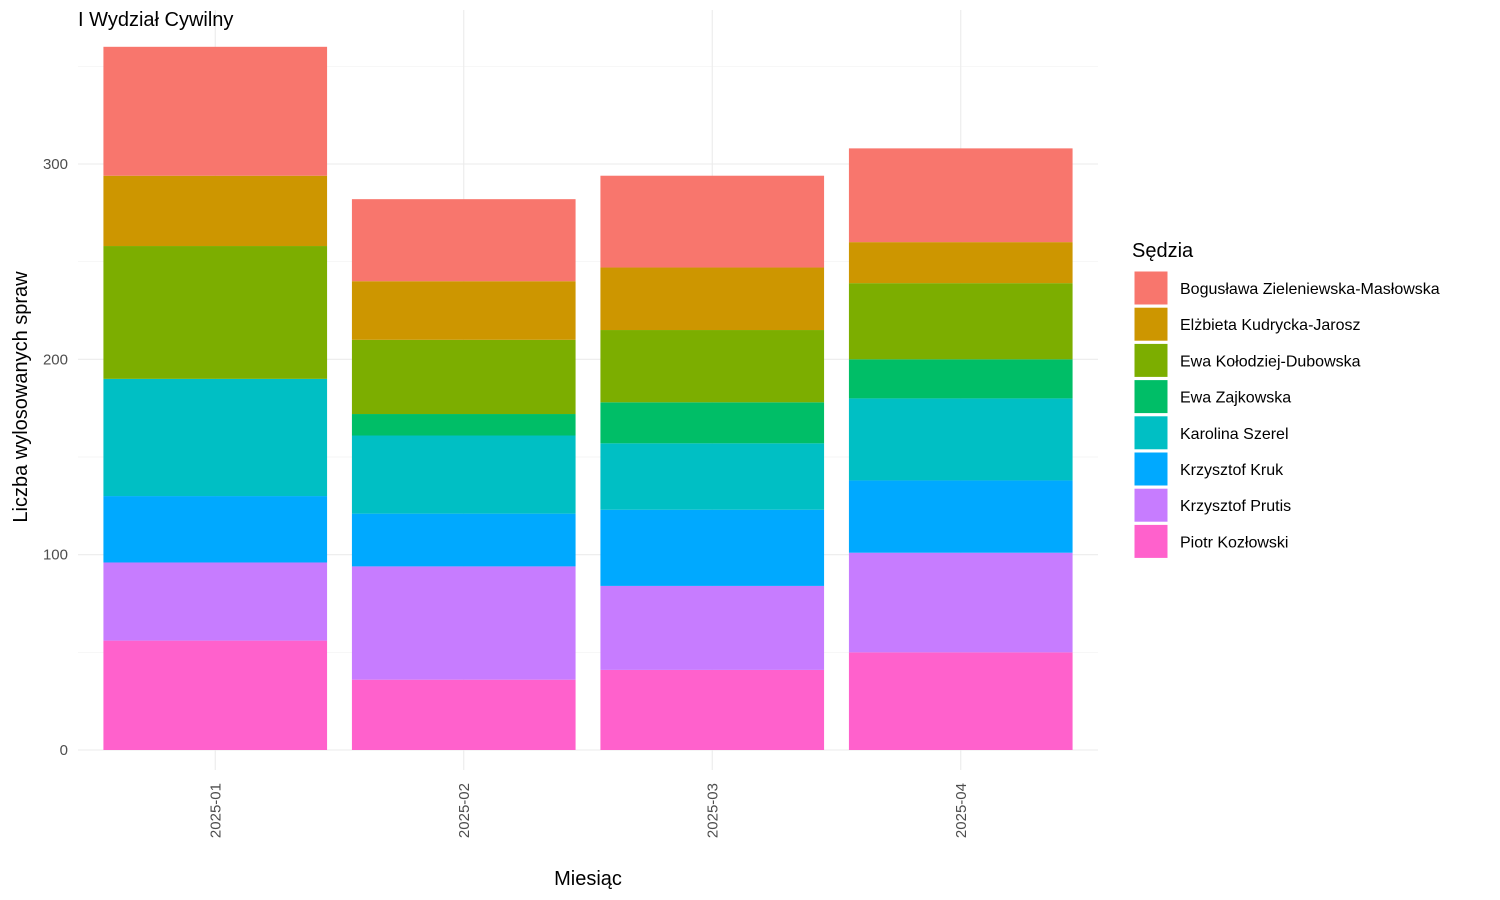 The height and width of the screenshot is (900, 1500). Describe the element at coordinates (712, 810) in the screenshot. I see `x-tick-label: 2025-03` at that location.